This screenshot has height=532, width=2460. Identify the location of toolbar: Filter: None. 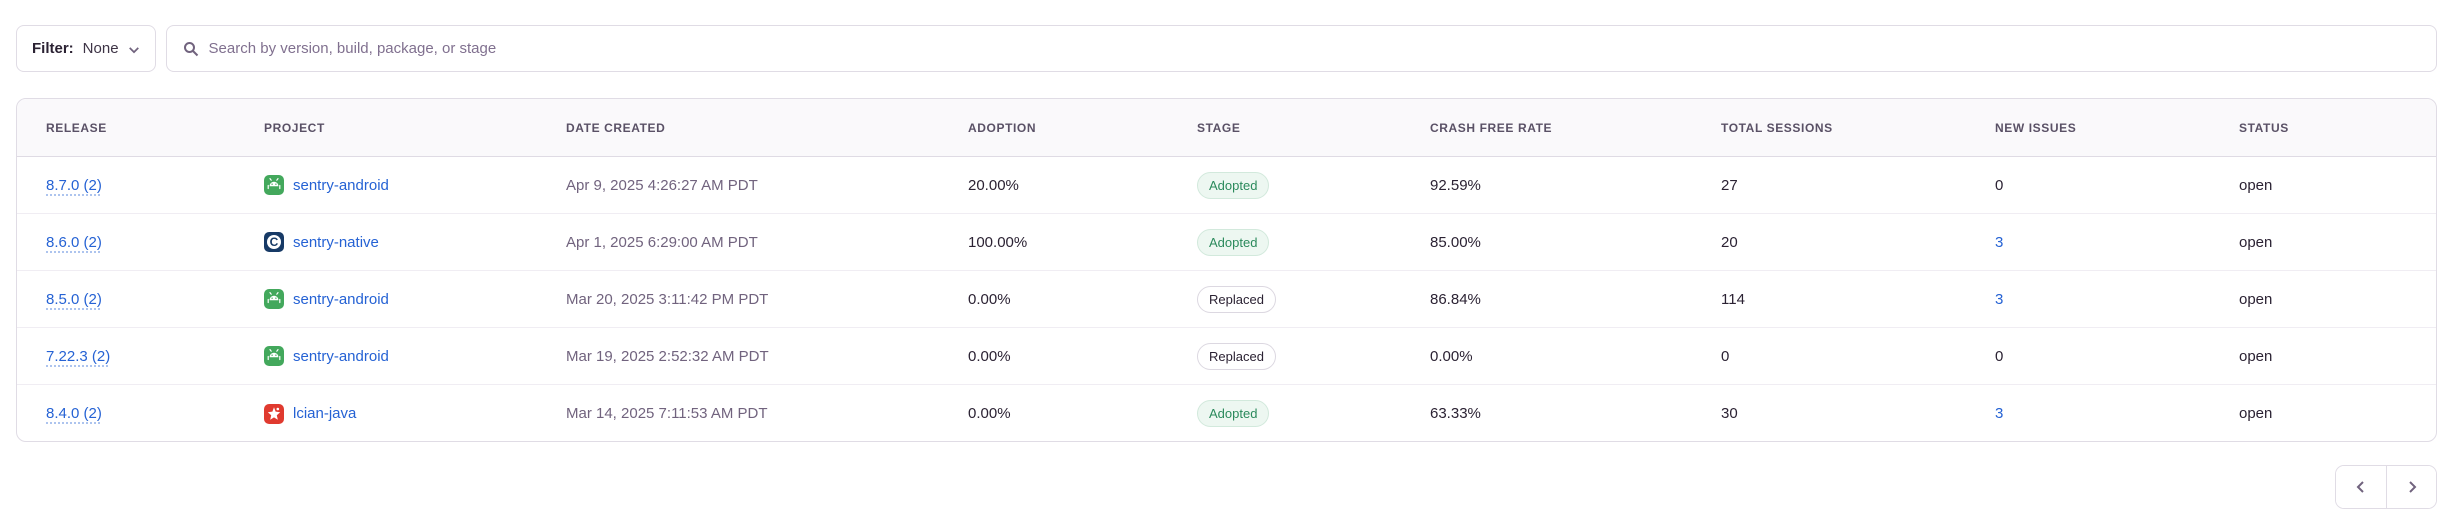
(1226, 48).